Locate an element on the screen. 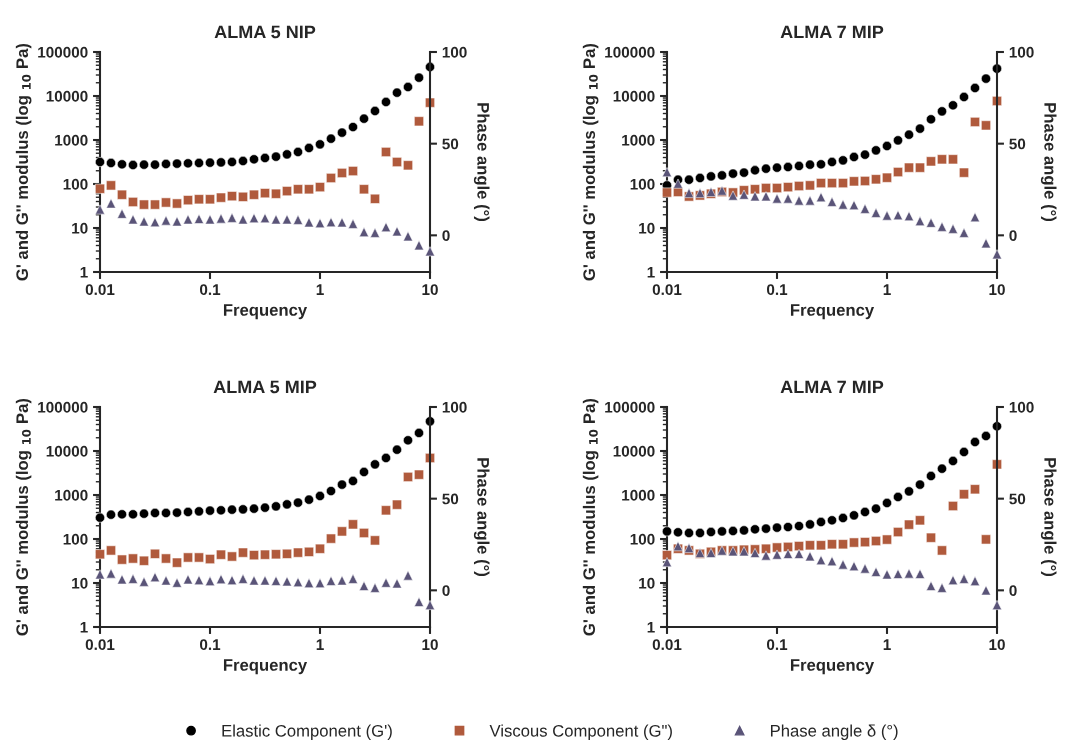 Image resolution: width=1073 pixels, height=755 pixels. legend-label: Elastic Component (G') is located at coordinates (307, 732).